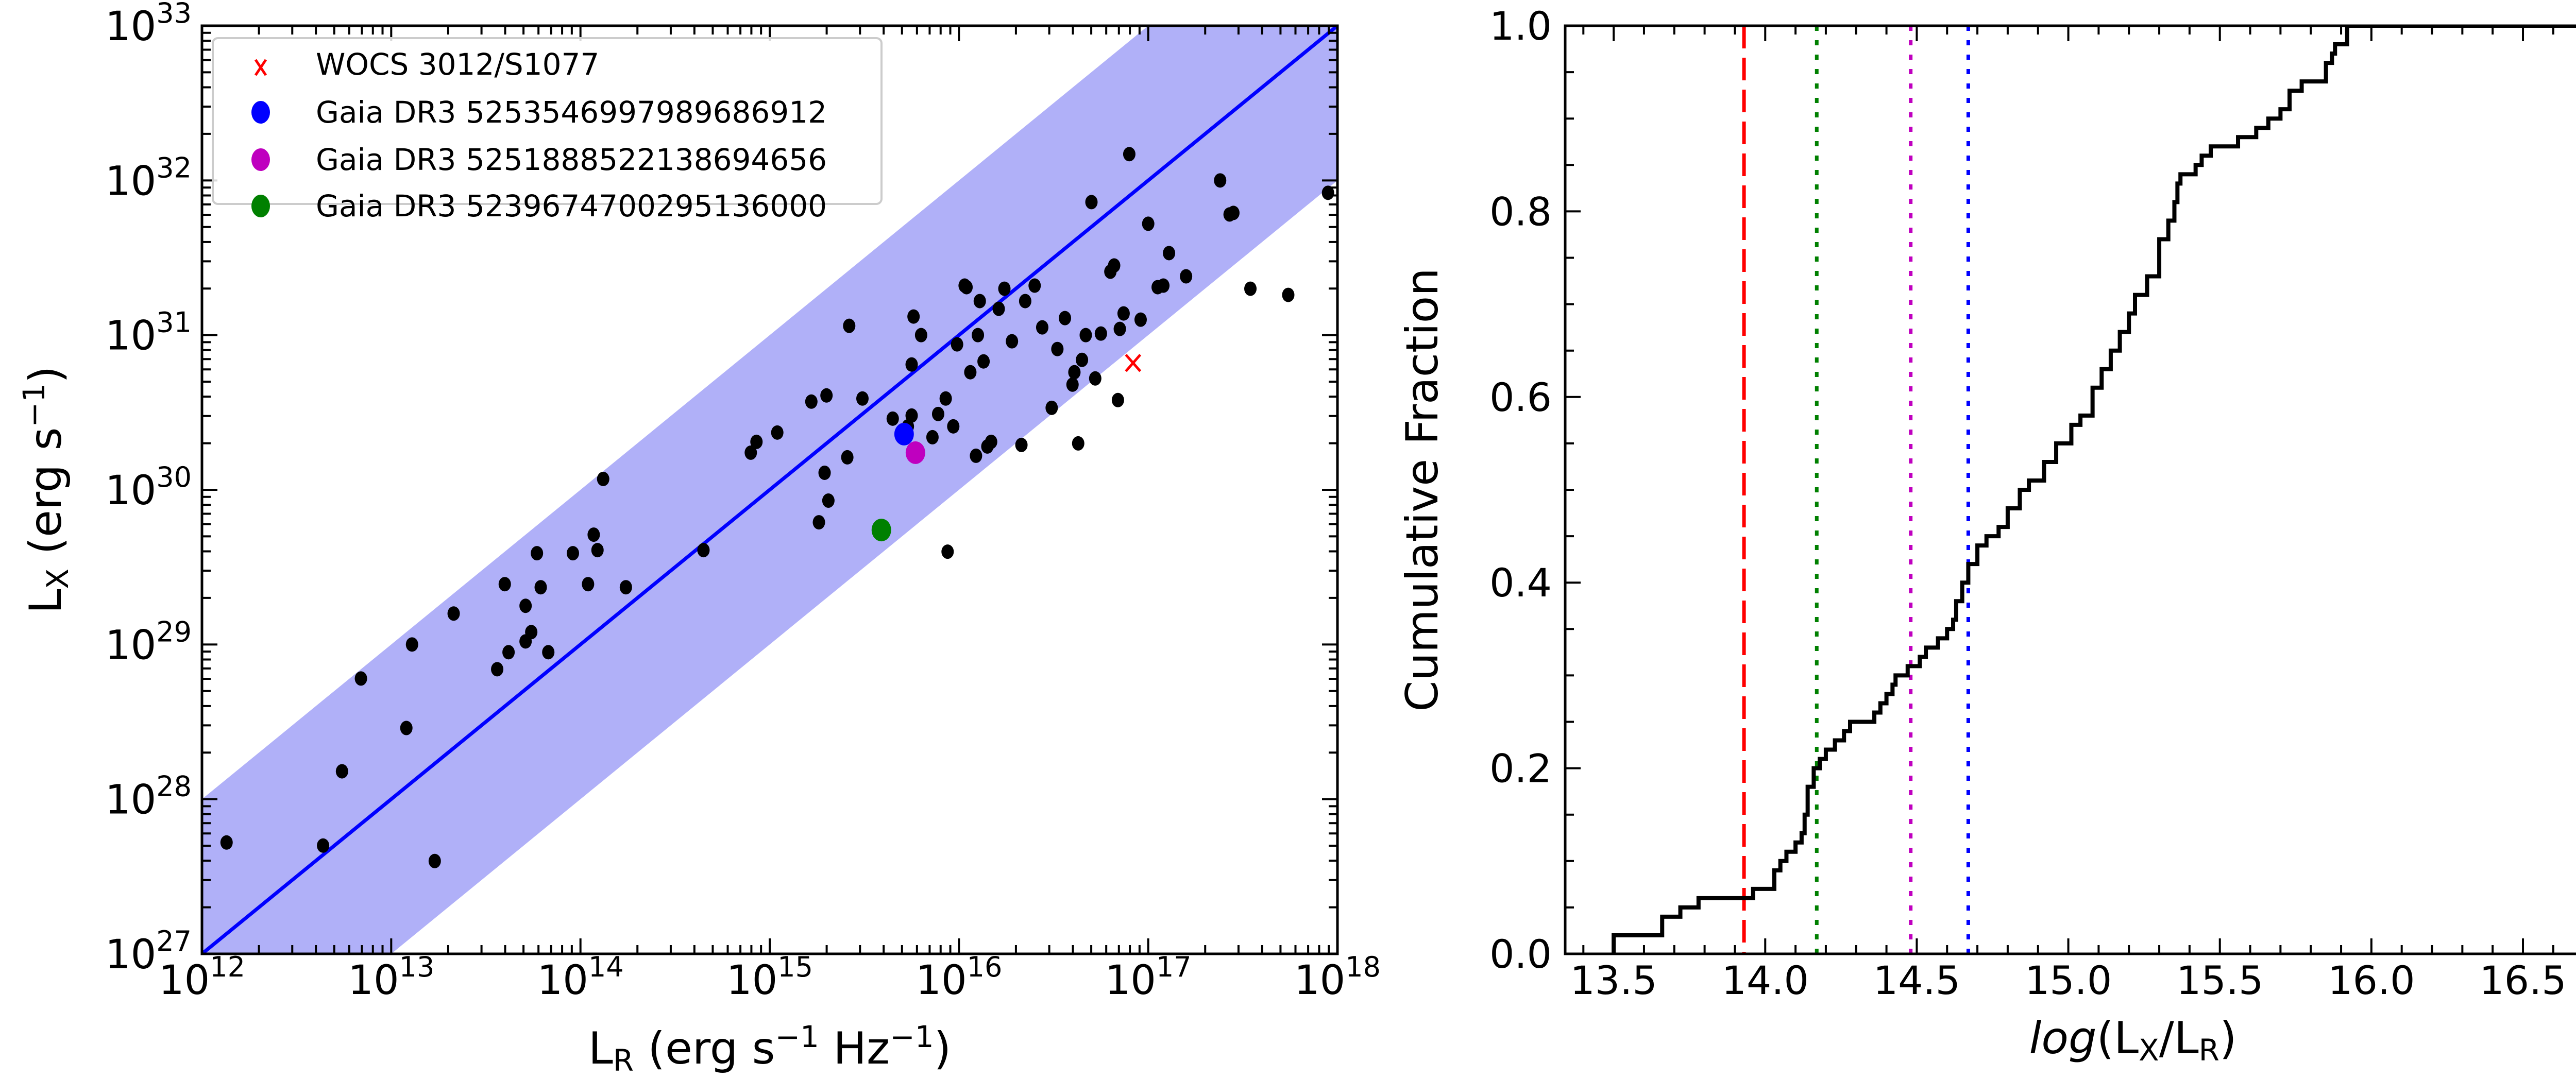 The width and height of the screenshot is (2576, 1079). I want to click on legend-item-gaia-blue: Gaia DR3 5253546997989686912, so click(539, 112).